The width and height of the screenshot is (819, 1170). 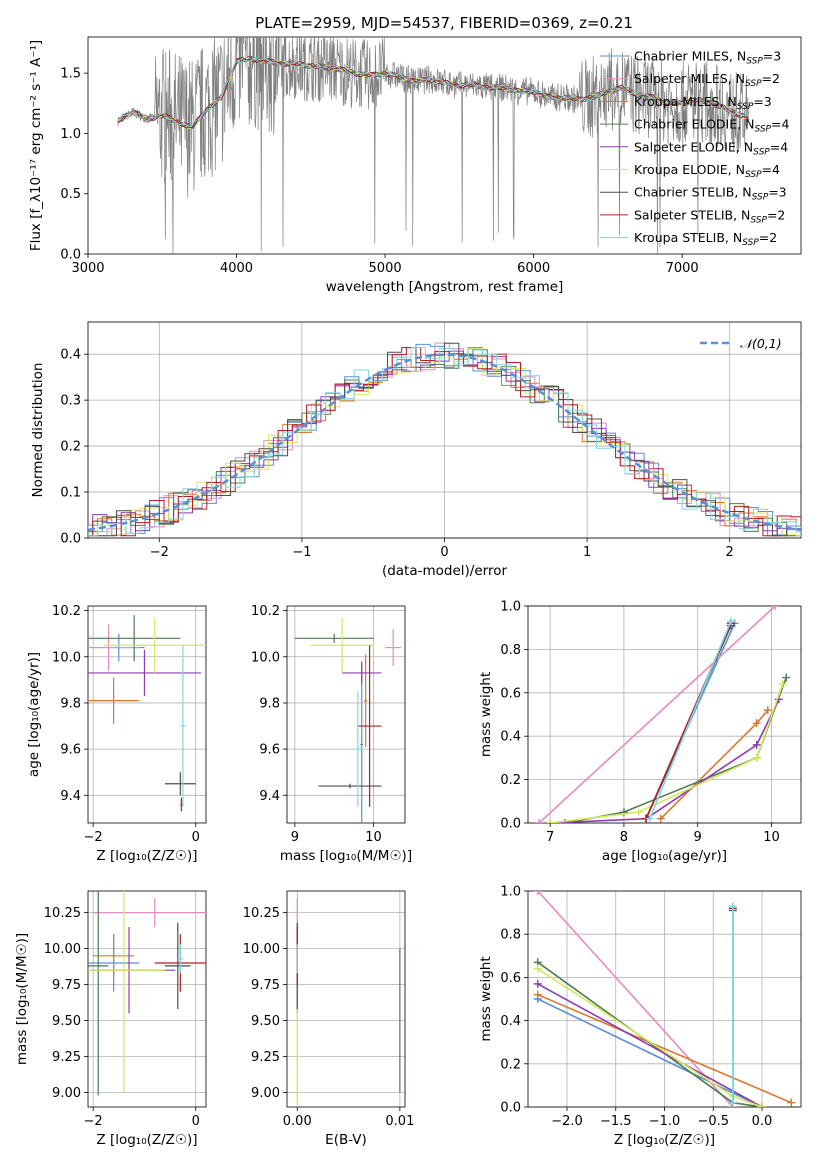 I want to click on chabrier_stelib-errorbar, so click(x=350, y=786).